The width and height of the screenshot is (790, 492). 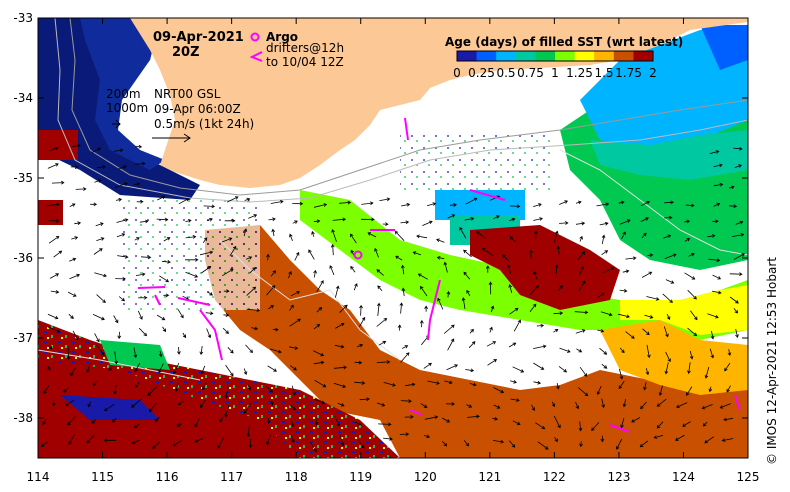 What do you see at coordinates (231, 477) in the screenshot?
I see `lon-tick-label: 117` at bounding box center [231, 477].